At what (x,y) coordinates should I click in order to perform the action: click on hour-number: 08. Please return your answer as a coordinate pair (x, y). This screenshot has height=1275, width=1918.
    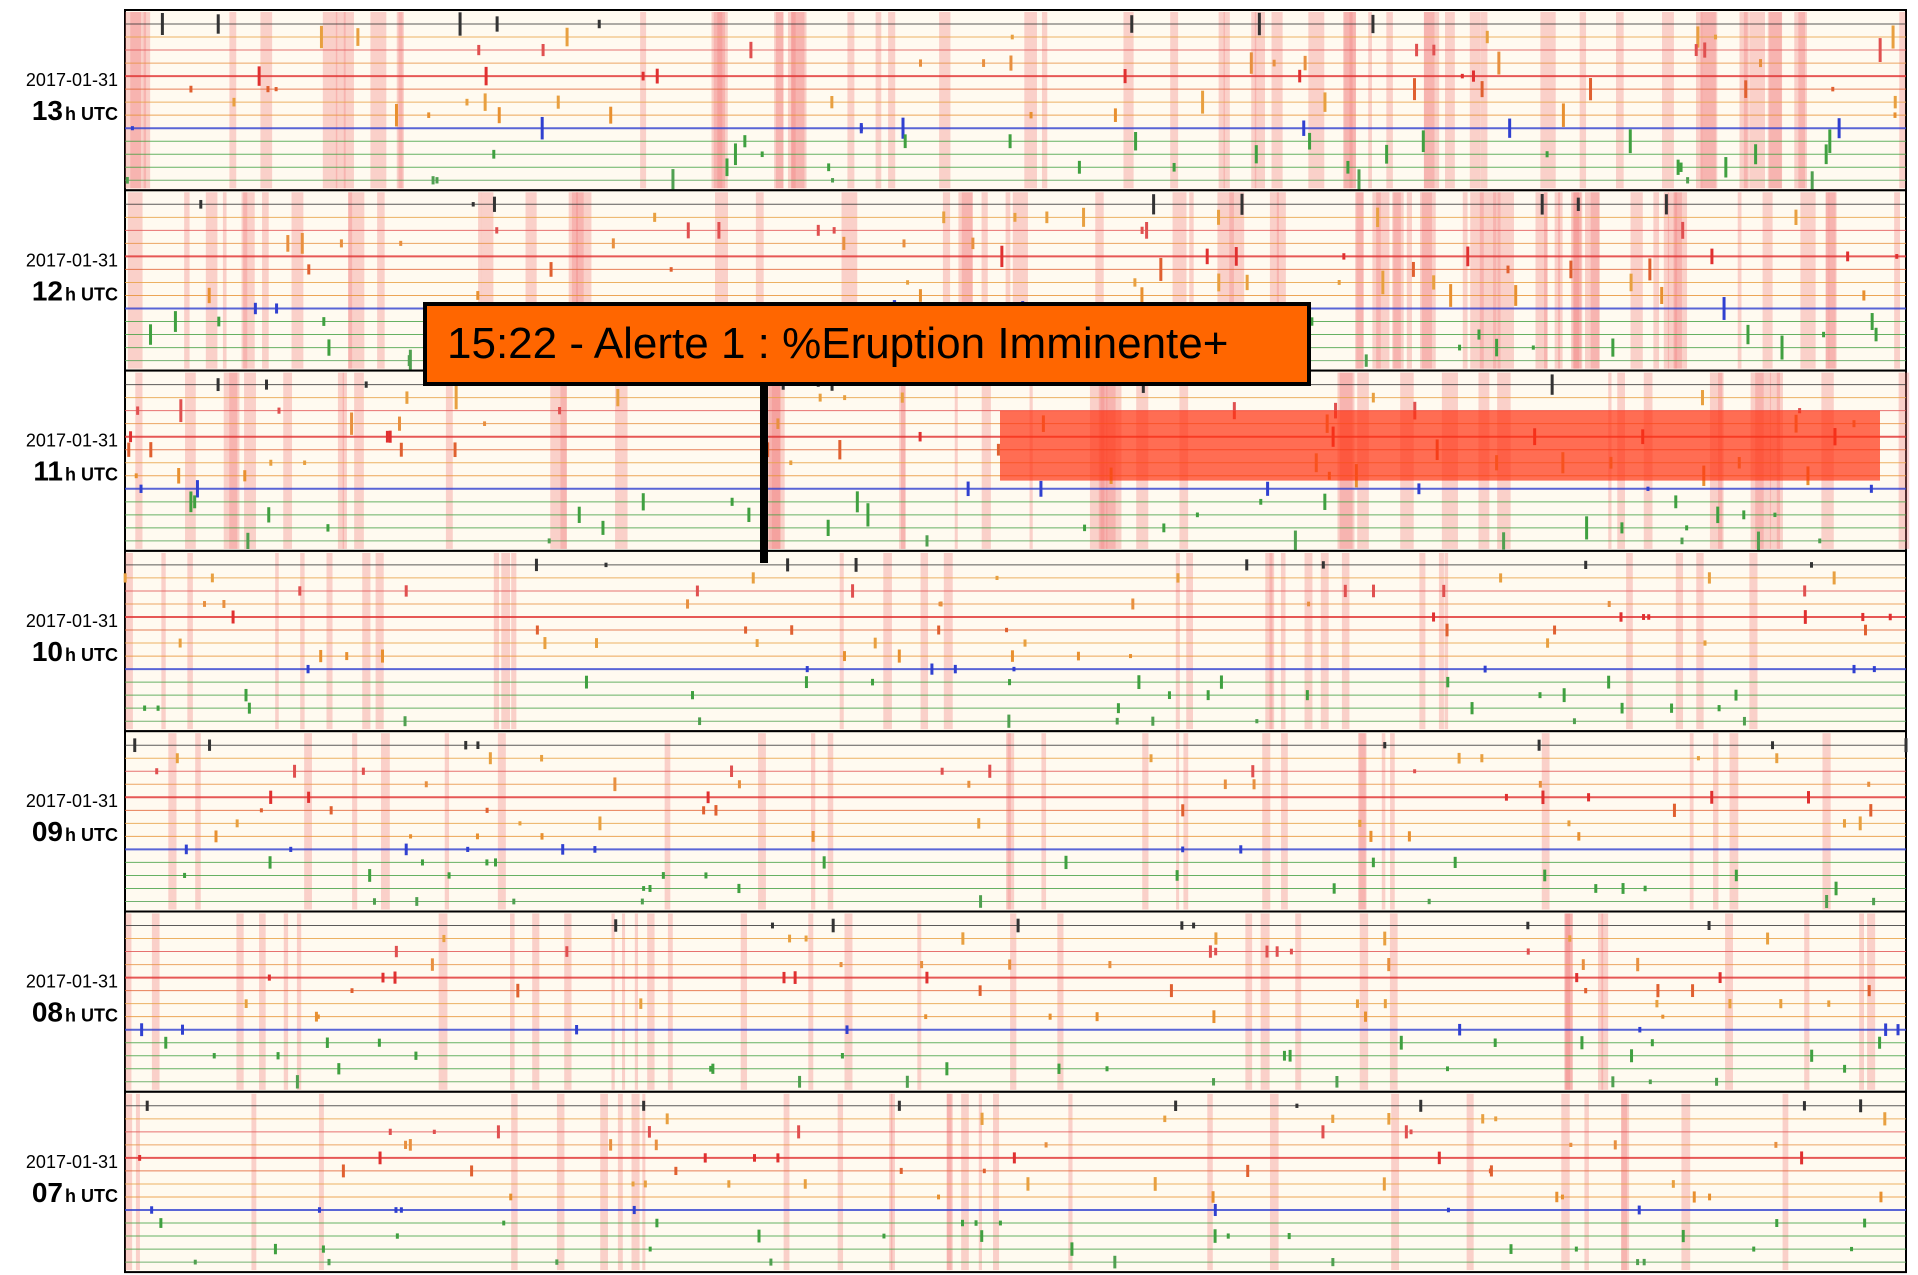
    Looking at the image, I should click on (47, 1012).